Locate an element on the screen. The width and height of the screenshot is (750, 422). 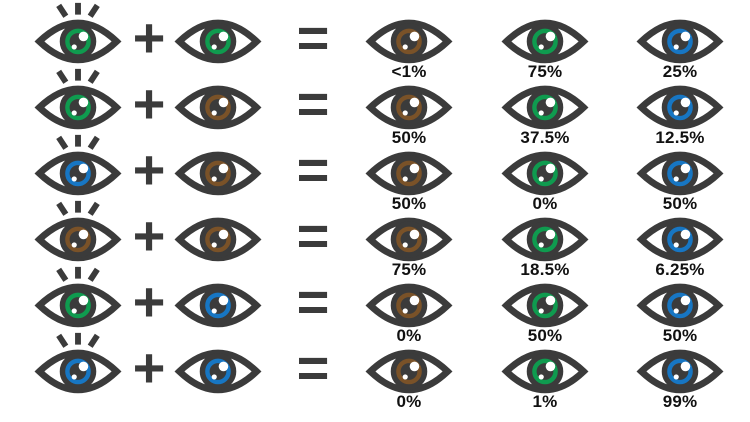
result-outcome-blue: 12.5% is located at coordinates (680, 110).